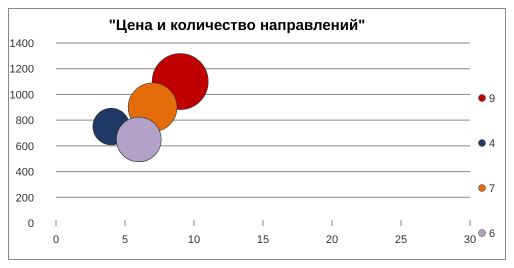 This screenshot has width=514, height=268. Describe the element at coordinates (470, 240) in the screenshot. I see `x-tick-label: 30` at that location.